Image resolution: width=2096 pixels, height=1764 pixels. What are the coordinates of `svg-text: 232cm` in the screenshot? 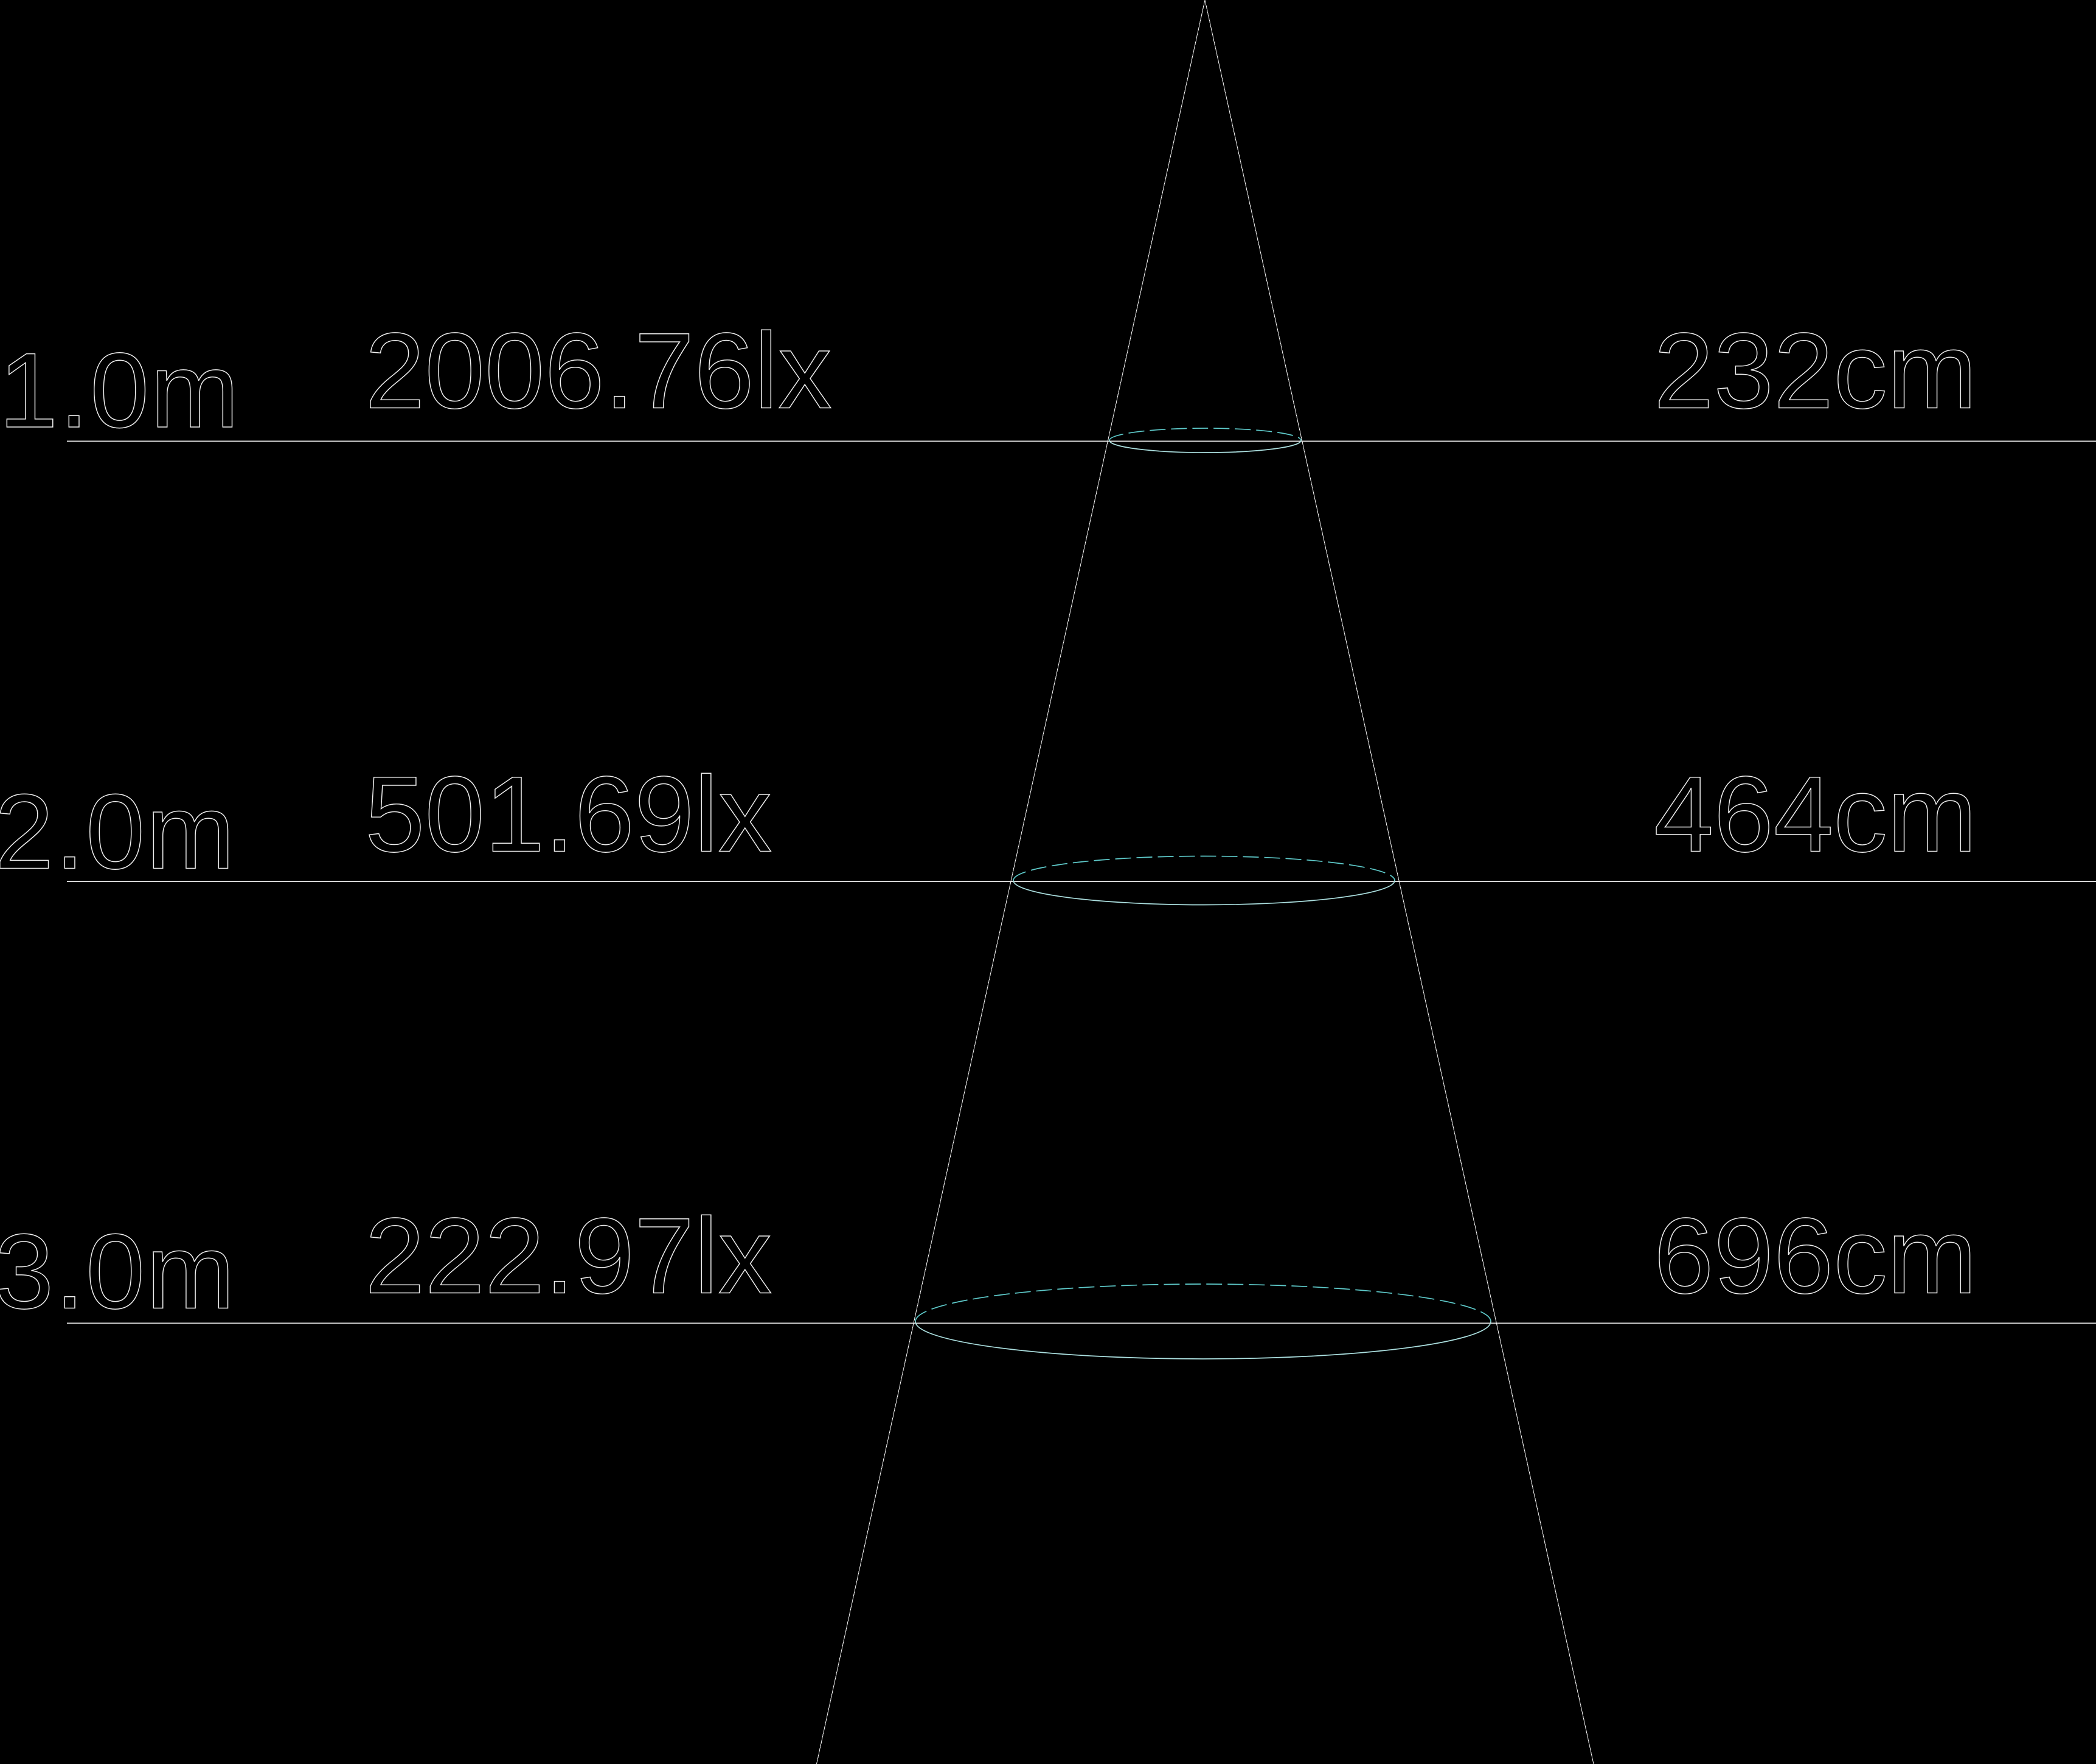 It's located at (1816, 371).